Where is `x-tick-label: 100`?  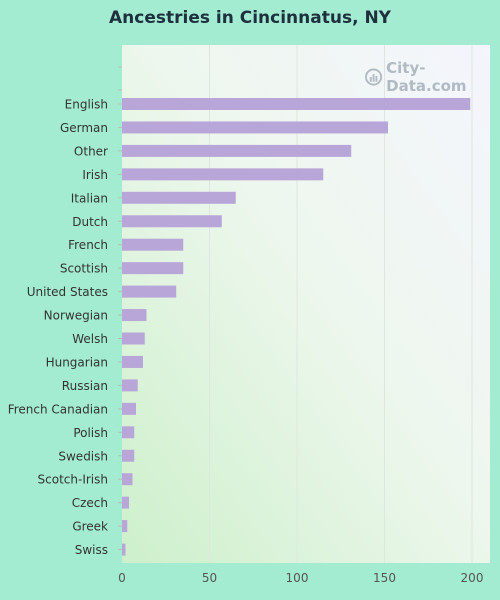 x-tick-label: 100 is located at coordinates (297, 578).